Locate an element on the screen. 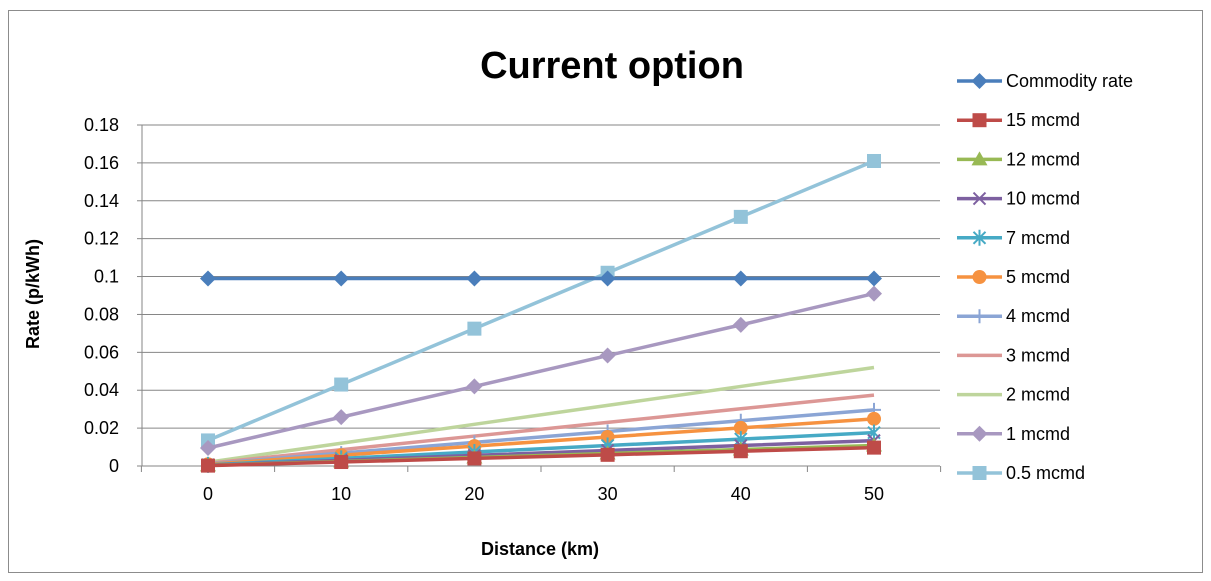  legend-label: 10 mcmd is located at coordinates (1043, 199).